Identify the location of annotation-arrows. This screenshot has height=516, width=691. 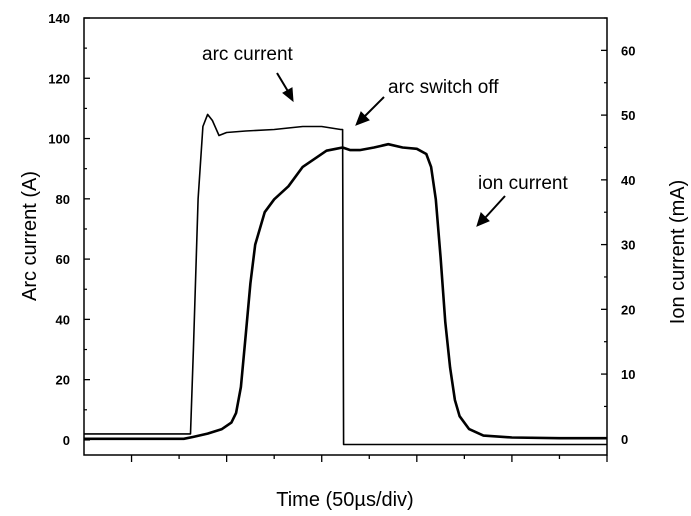
(391, 149).